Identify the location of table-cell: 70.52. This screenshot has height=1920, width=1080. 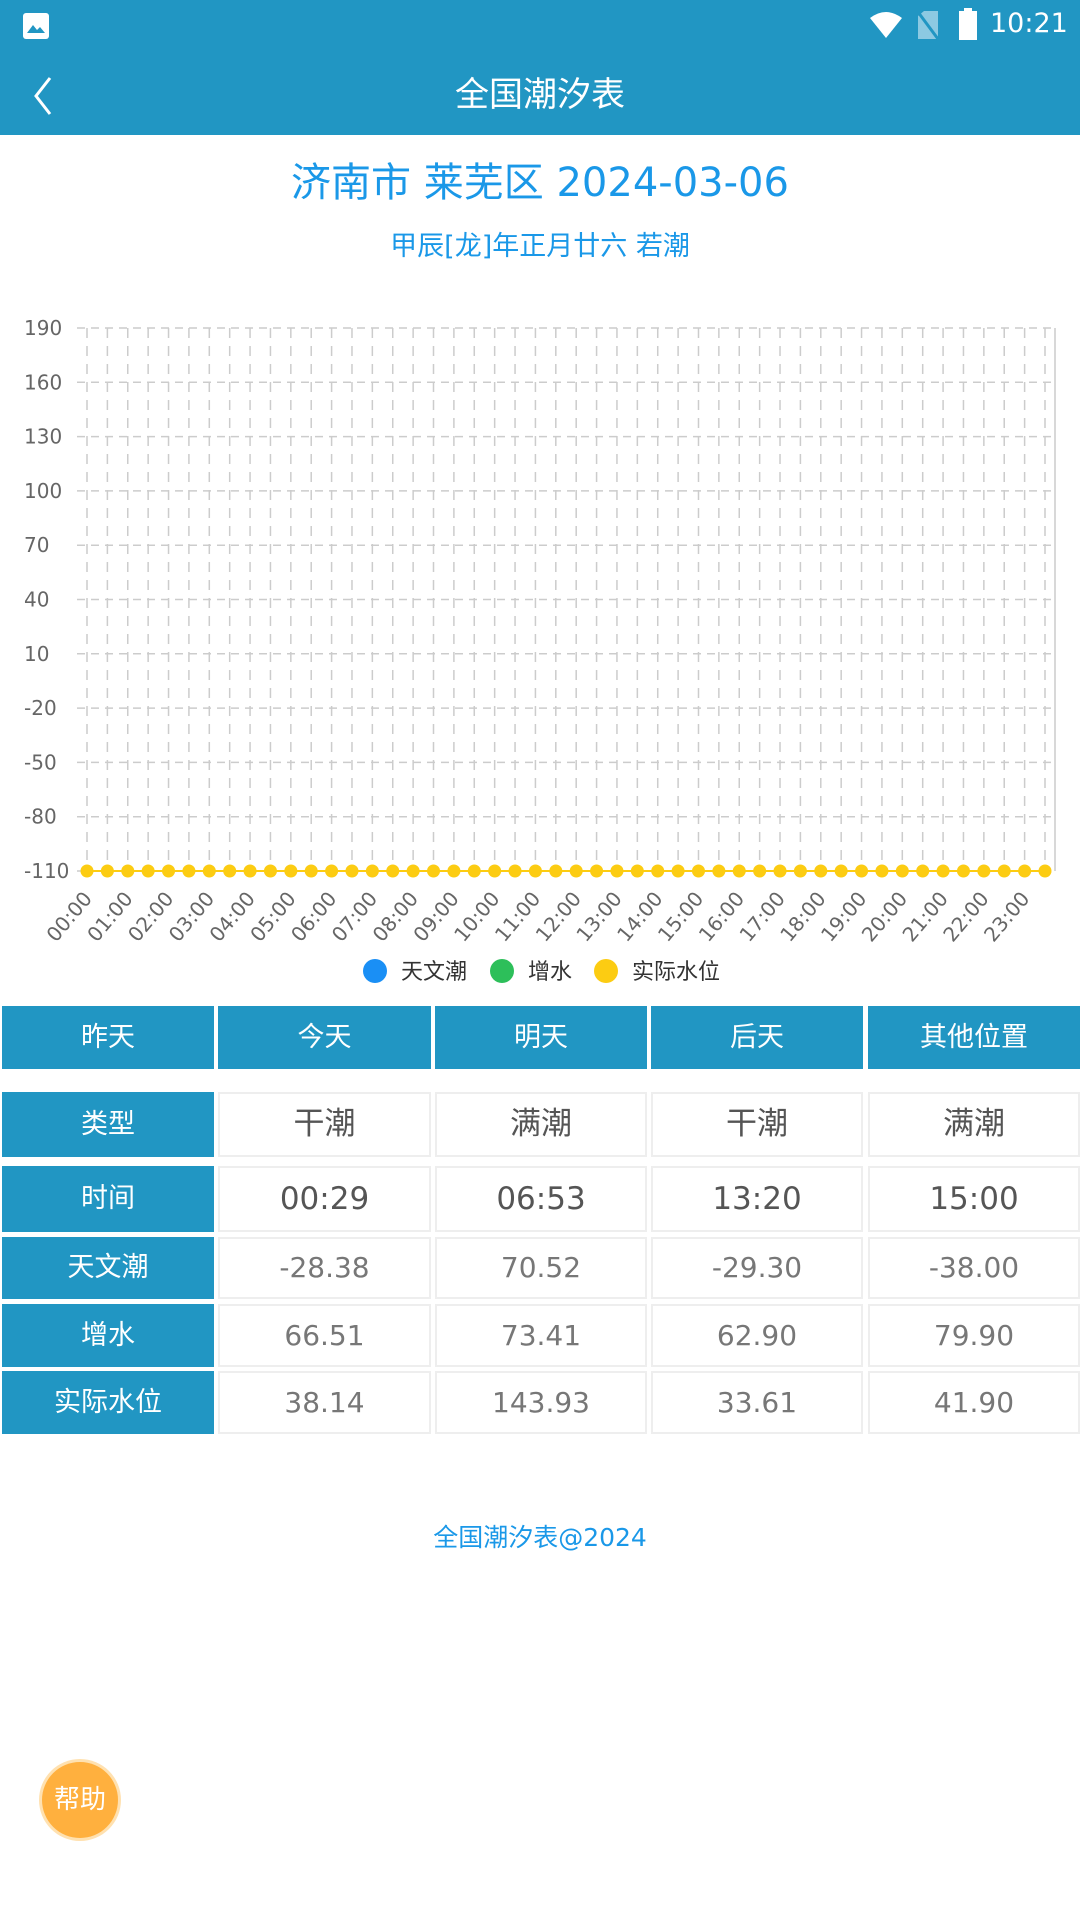
(541, 1268).